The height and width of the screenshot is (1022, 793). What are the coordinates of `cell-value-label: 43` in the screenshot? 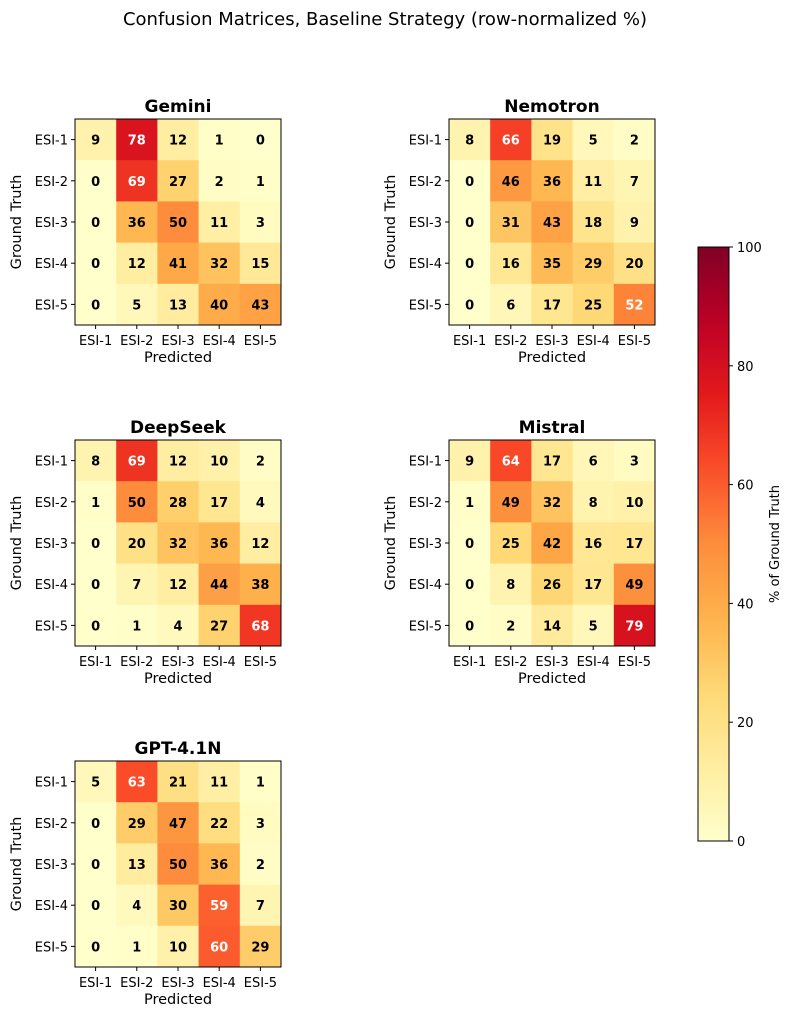 It's located at (260, 305).